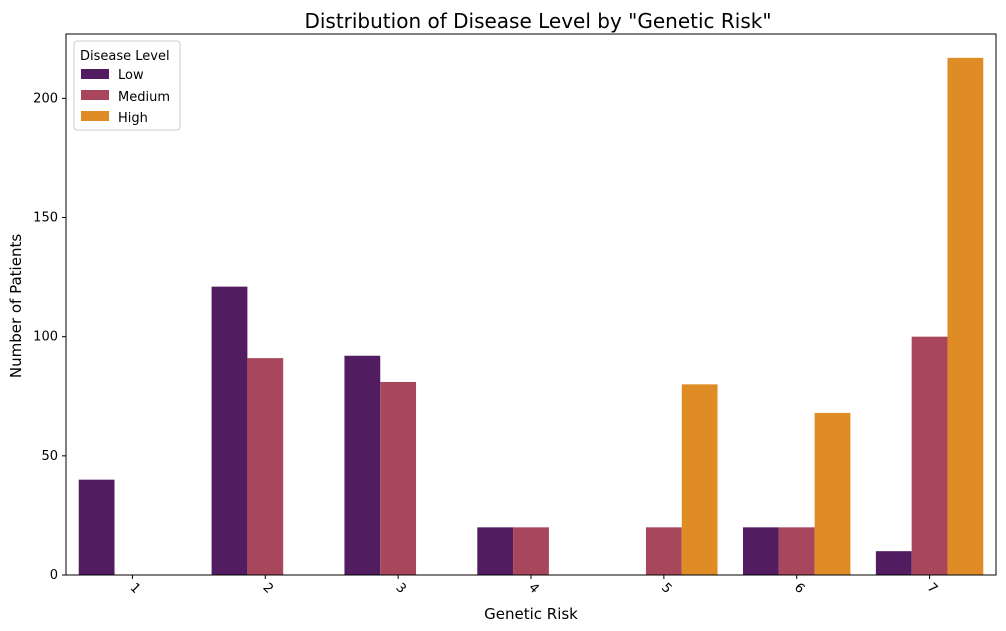  Describe the element at coordinates (799, 588) in the screenshot. I see `x-tick-label-6: 6` at that location.